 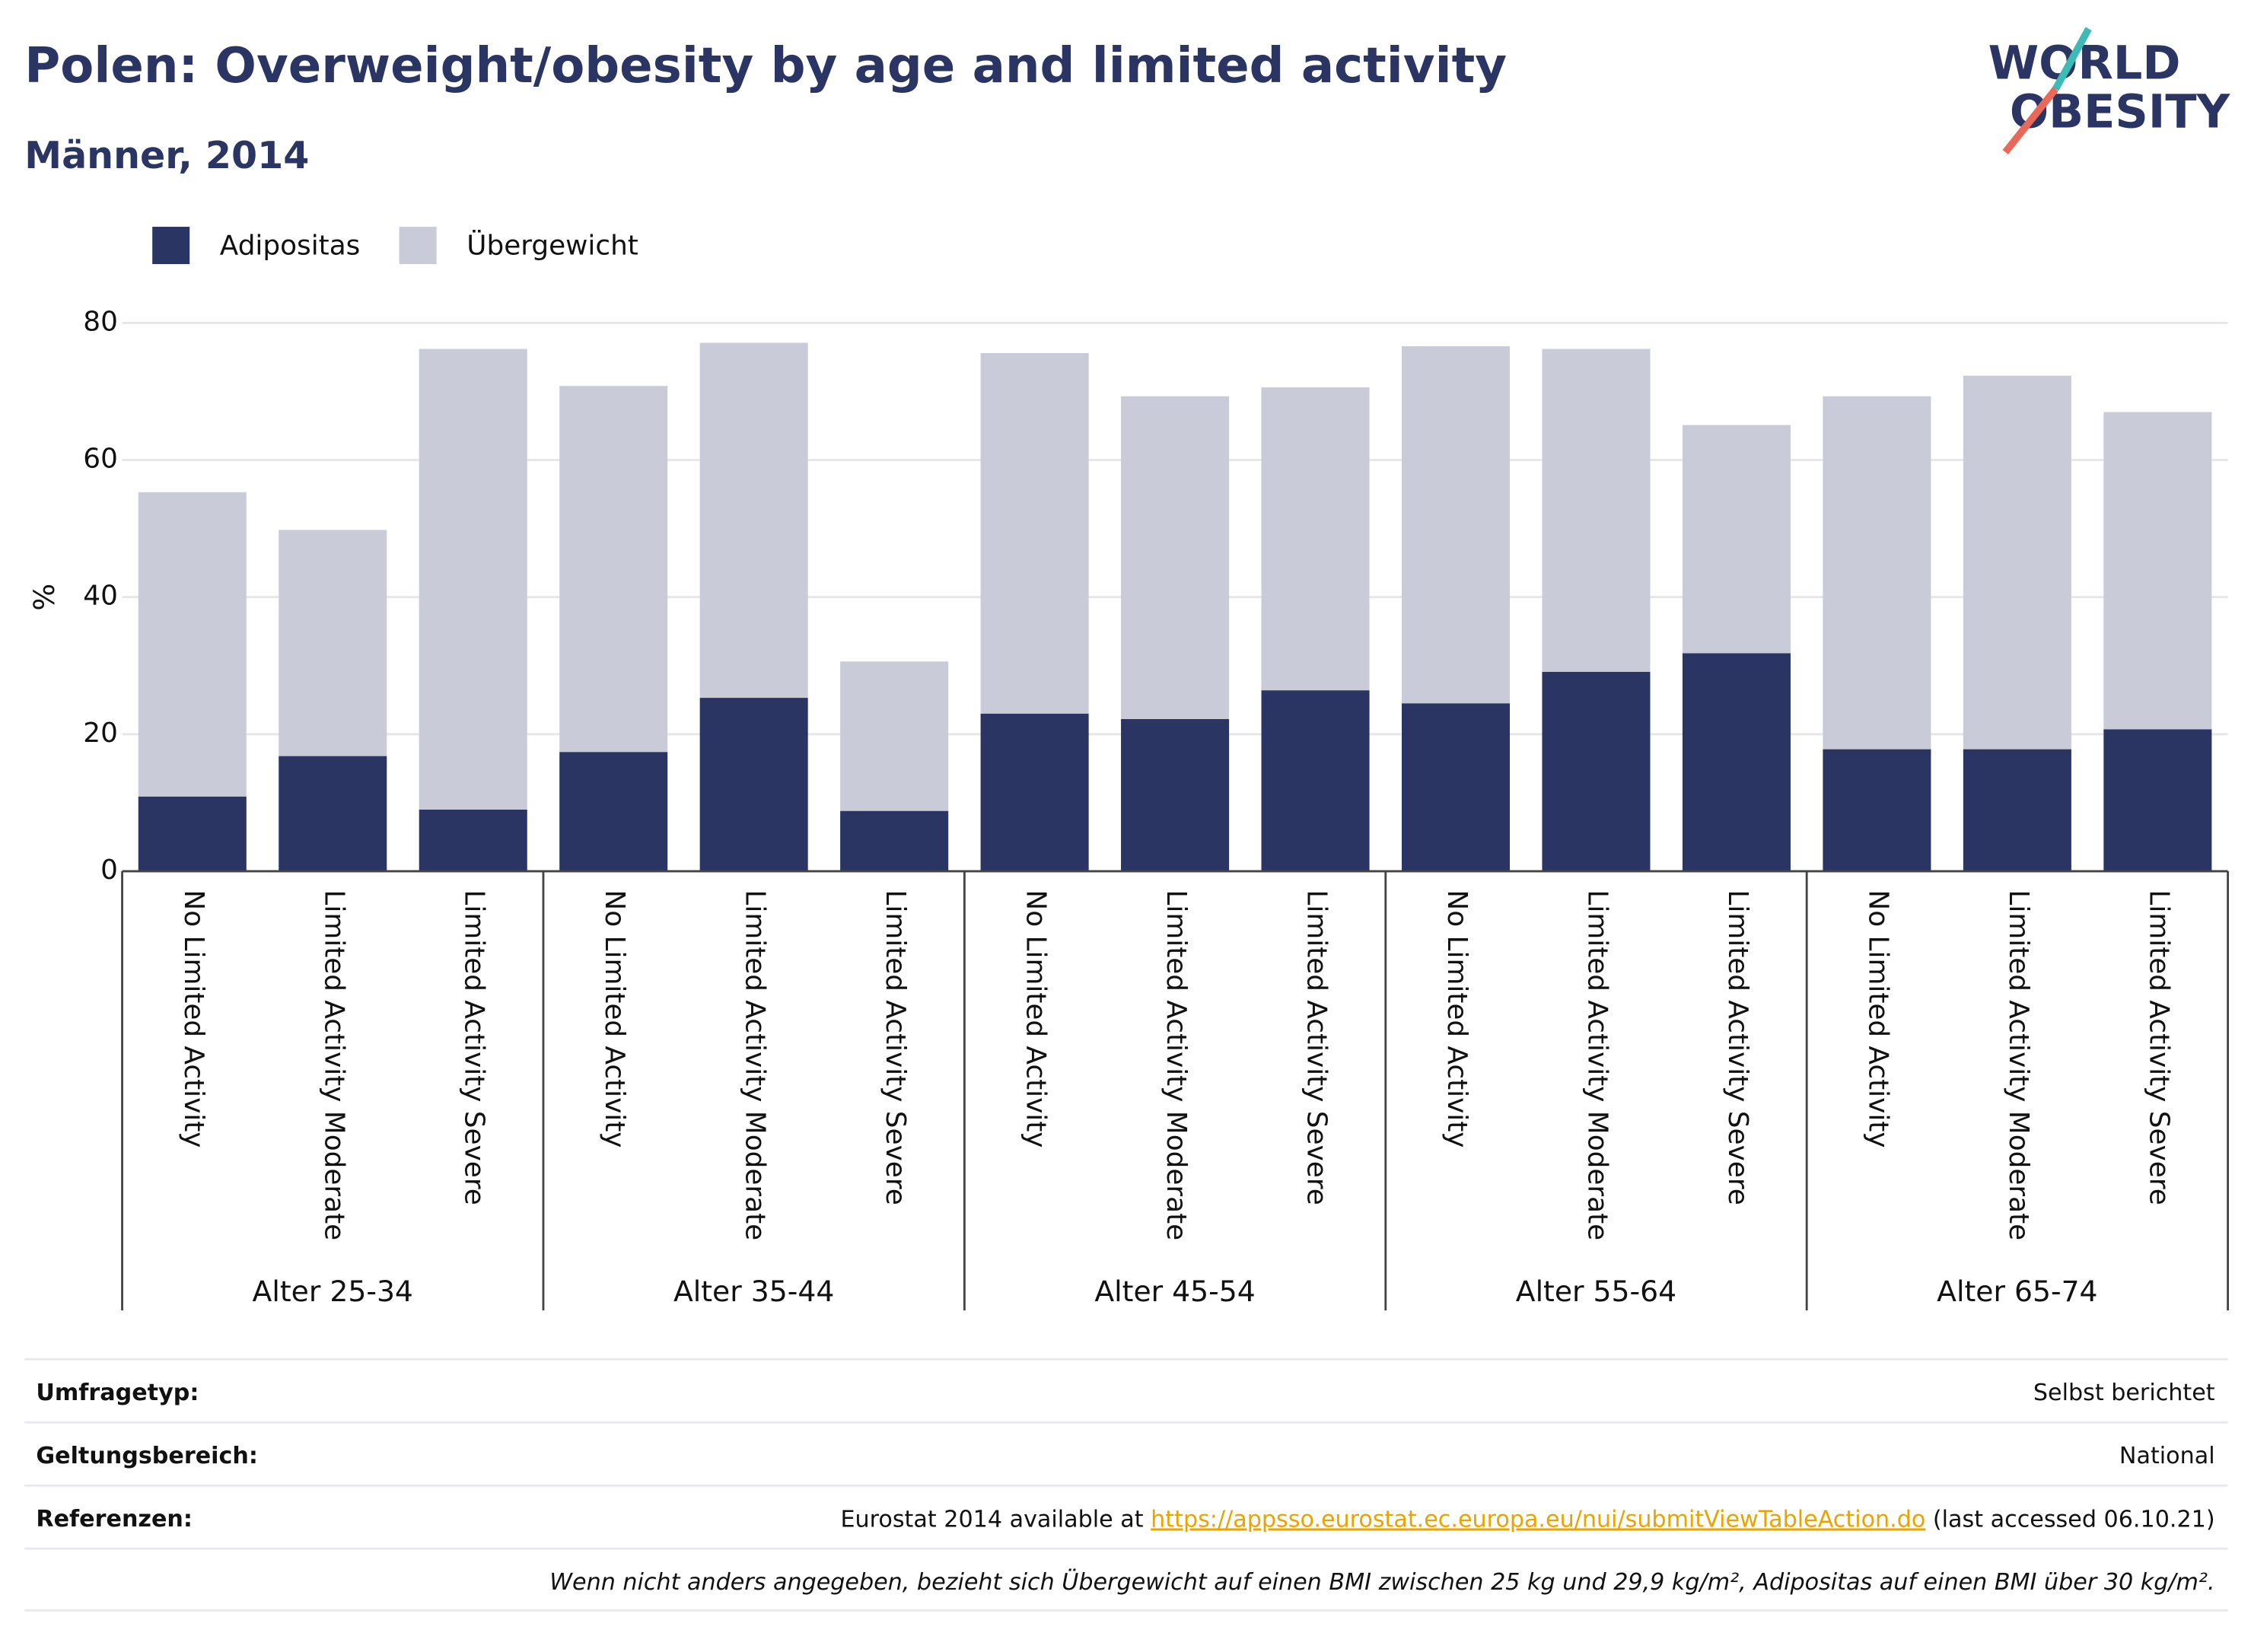 What do you see at coordinates (100, 733) in the screenshot?
I see `y-tick-label: 20` at bounding box center [100, 733].